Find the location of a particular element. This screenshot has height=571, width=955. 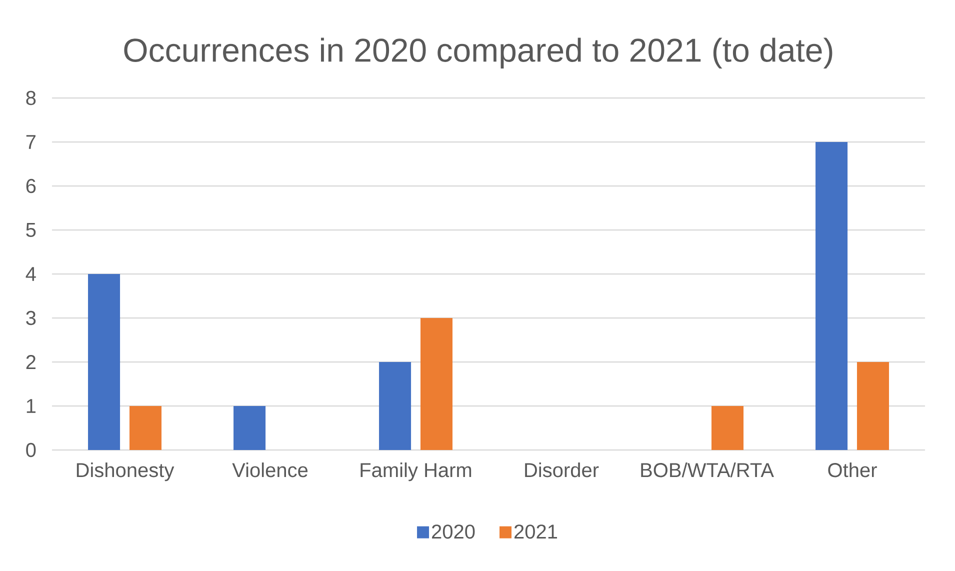

x-tick-label: Family Harm is located at coordinates (416, 472).